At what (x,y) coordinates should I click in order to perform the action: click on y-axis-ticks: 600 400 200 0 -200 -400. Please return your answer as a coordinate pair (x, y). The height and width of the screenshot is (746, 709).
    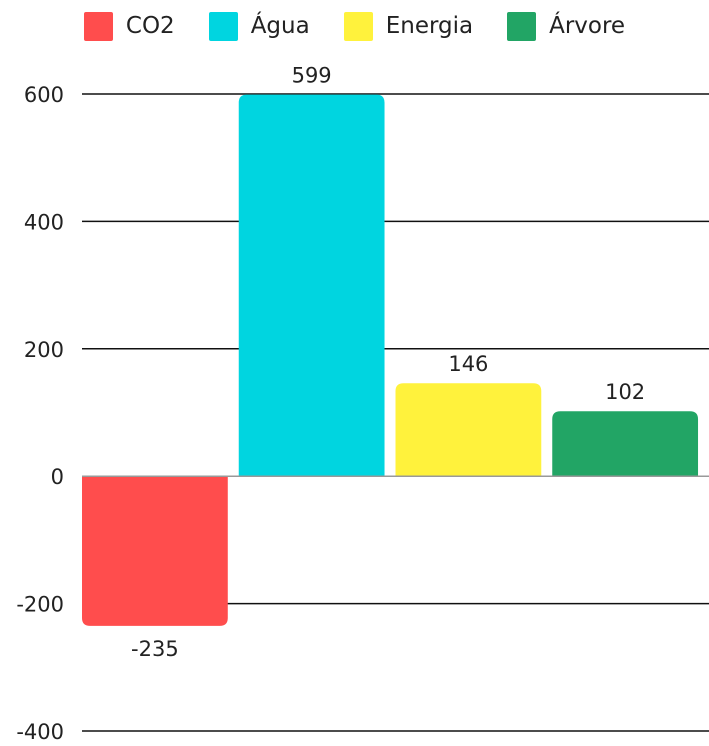
    Looking at the image, I should click on (40, 413).